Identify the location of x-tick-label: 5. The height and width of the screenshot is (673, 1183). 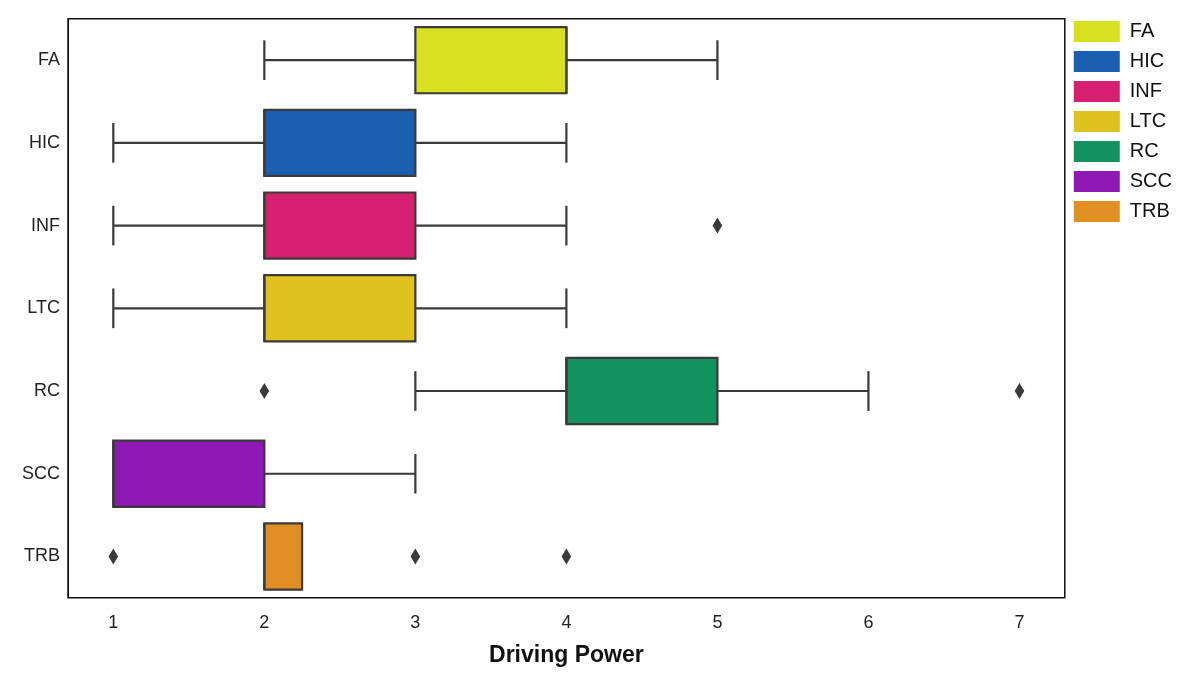
(717, 621).